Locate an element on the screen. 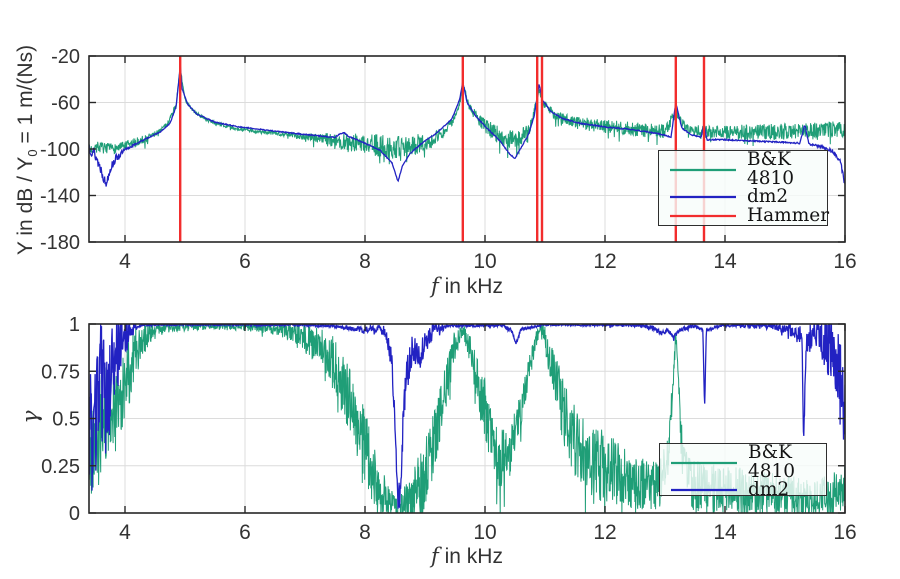 This screenshot has width=900, height=579. bottom-x-axis-label-rest: in kHz is located at coordinates (470, 556).